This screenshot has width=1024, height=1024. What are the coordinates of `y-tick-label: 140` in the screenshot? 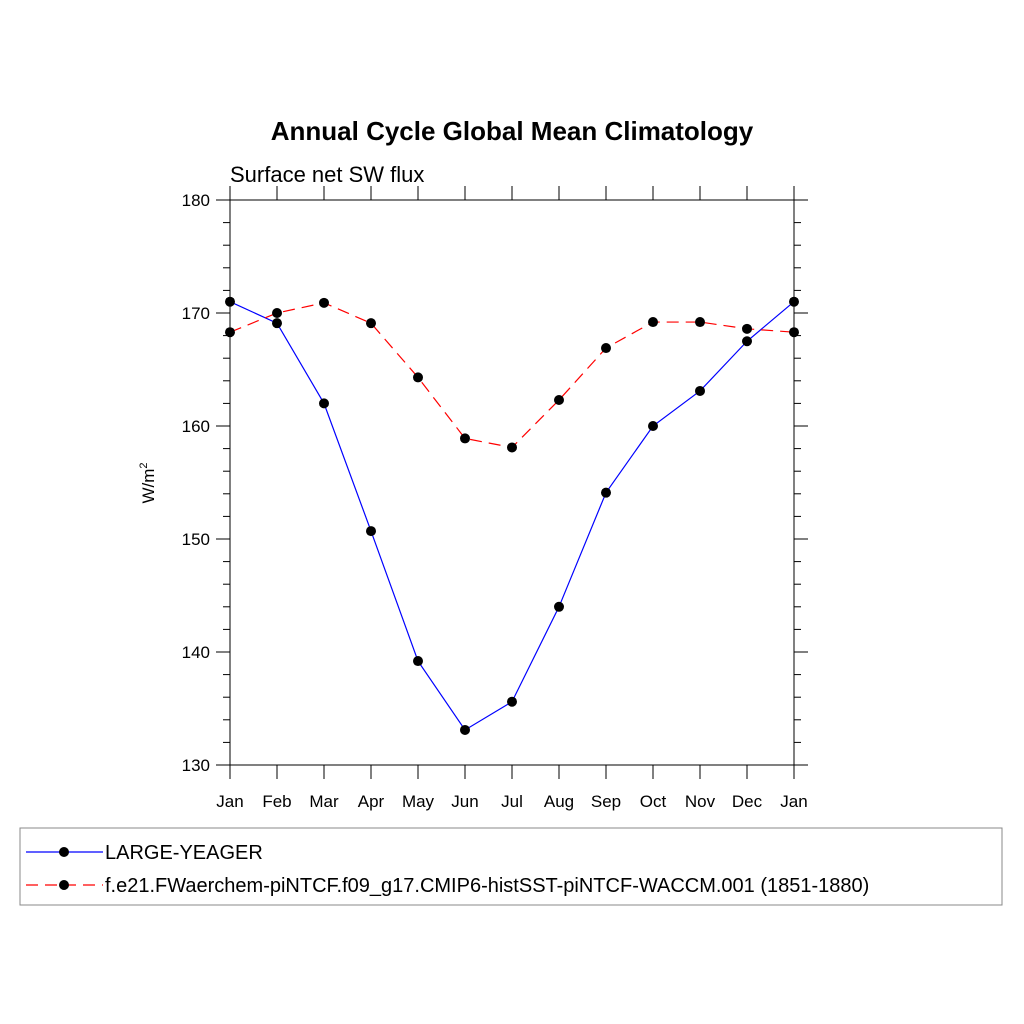 It's located at (196, 652).